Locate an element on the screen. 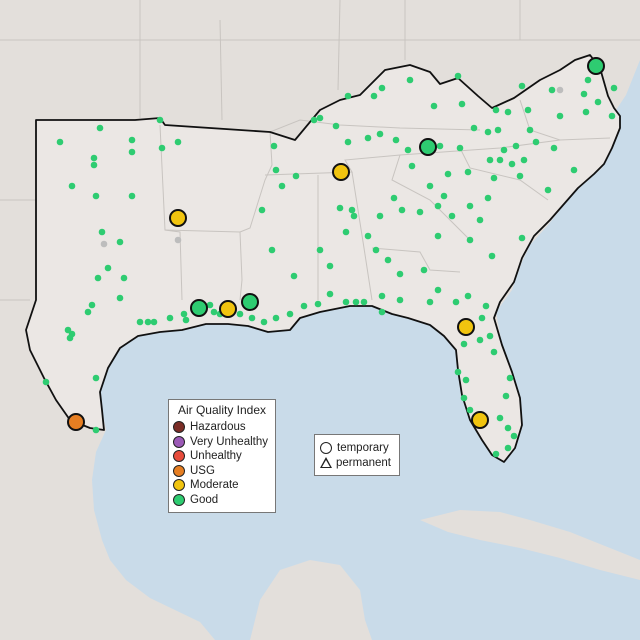 This screenshot has height=640, width=640. monitor-ne-virginia is located at coordinates (596, 66).